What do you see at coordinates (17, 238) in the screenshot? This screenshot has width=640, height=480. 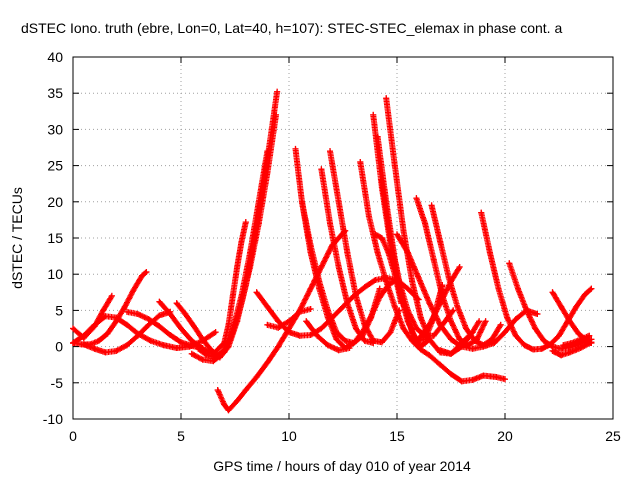 I see `y-axis-label: dSTEC / TECUs` at bounding box center [17, 238].